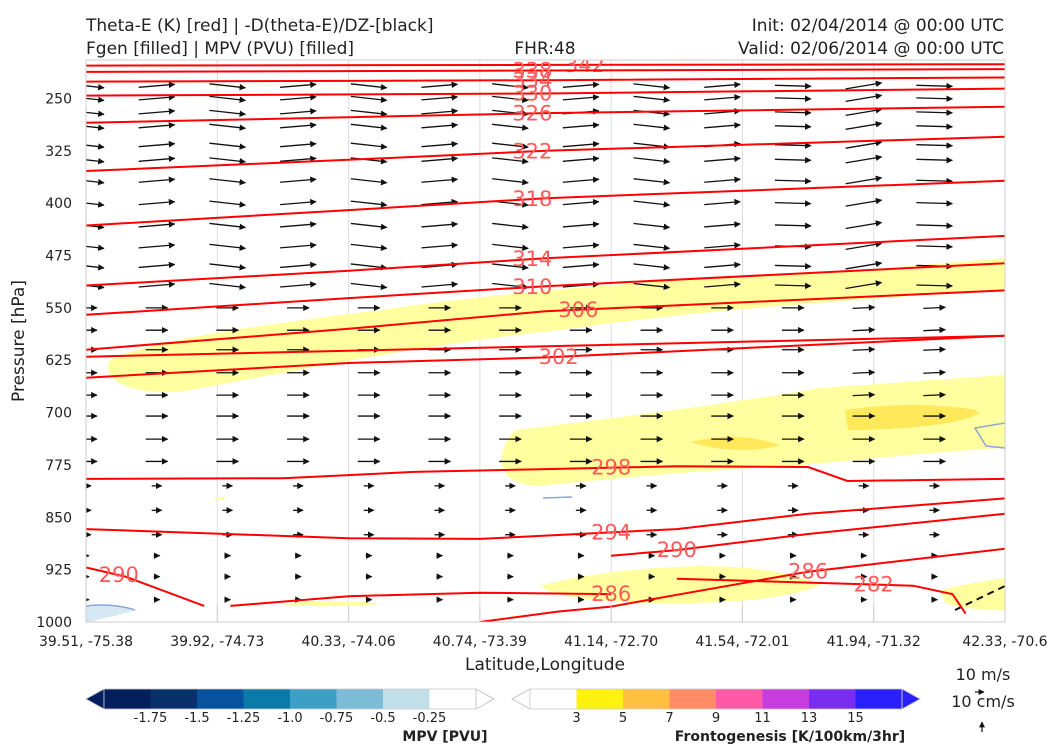 This screenshot has height=750, width=1050. What do you see at coordinates (532, 113) in the screenshot?
I see `theta-e-label: 326` at bounding box center [532, 113].